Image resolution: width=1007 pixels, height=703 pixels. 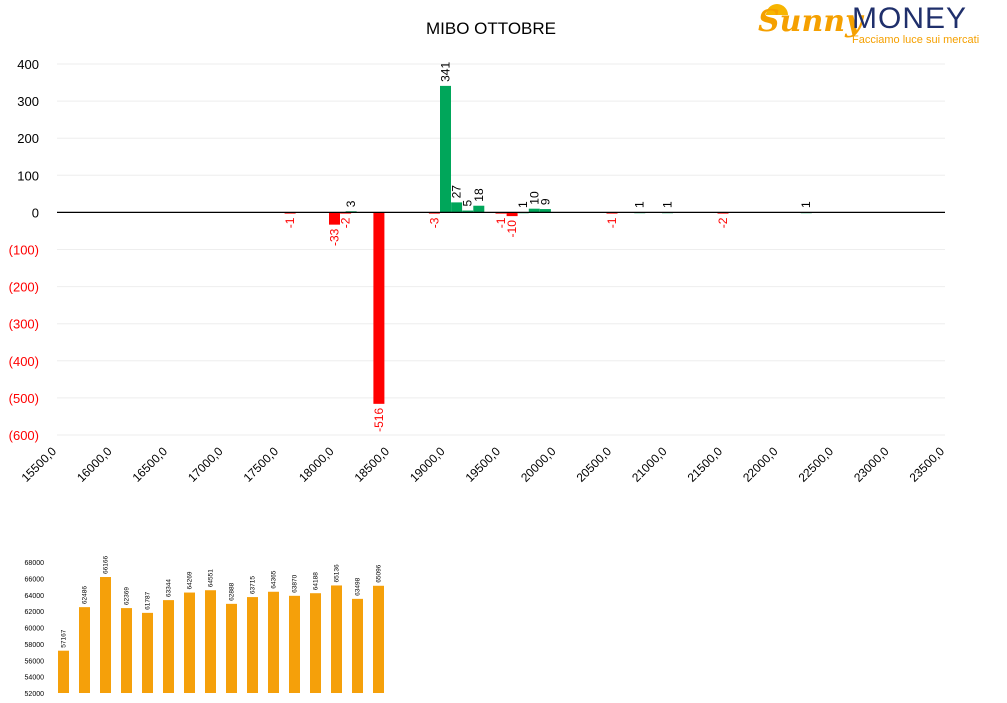 What do you see at coordinates (24, 398) in the screenshot?
I see `y-tick-label: (500)` at bounding box center [24, 398].